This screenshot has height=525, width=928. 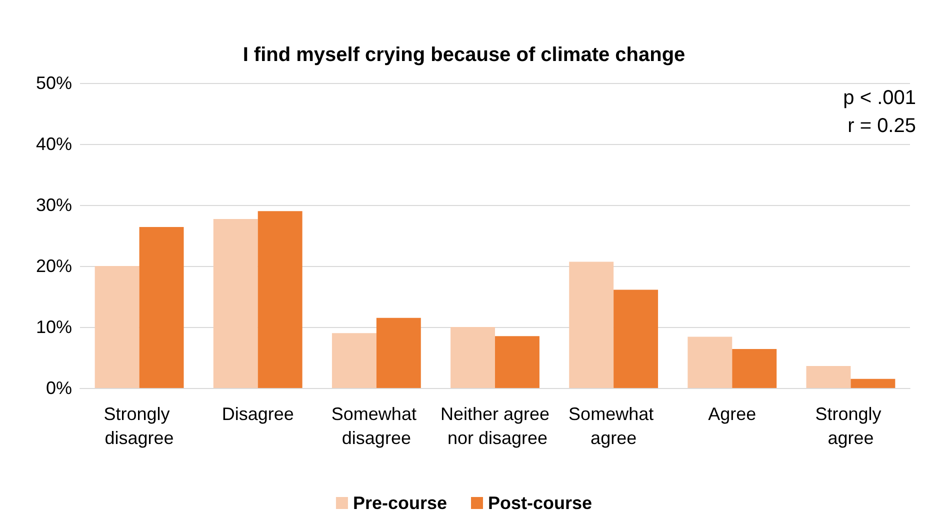 What do you see at coordinates (139, 426) in the screenshot?
I see `x-tick-label: Strongly disagree` at bounding box center [139, 426].